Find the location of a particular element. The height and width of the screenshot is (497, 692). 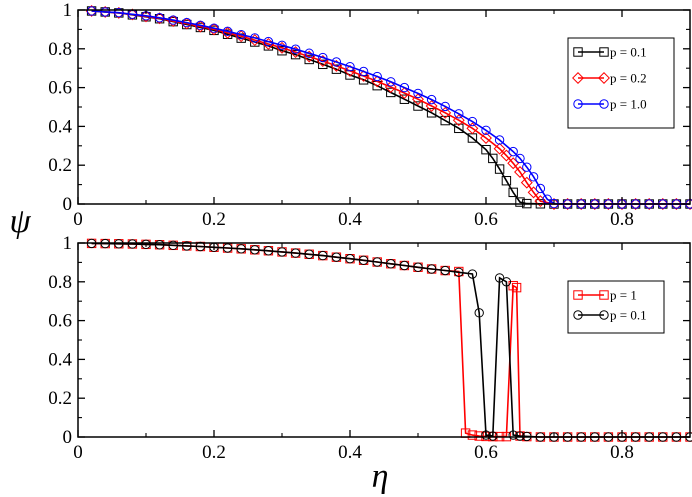

x-tick-label: 0.6 is located at coordinates (486, 219).